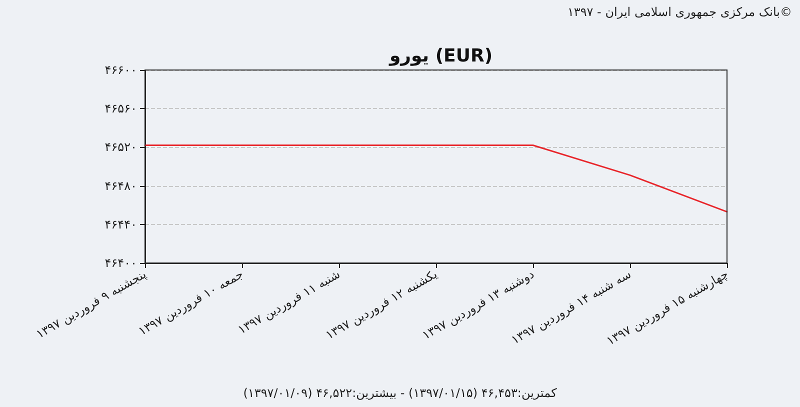  What do you see at coordinates (440, 56) in the screenshot?
I see `chart-title: یورو (EUR)` at bounding box center [440, 56].